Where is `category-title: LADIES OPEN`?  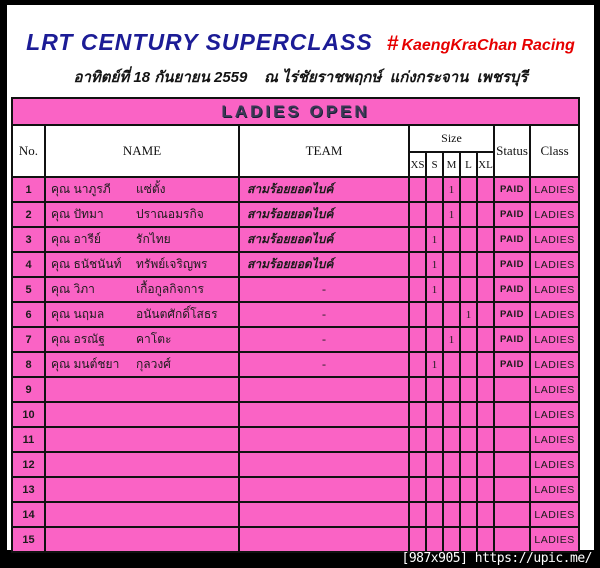
category-title: LADIES OPEN is located at coordinates (295, 111).